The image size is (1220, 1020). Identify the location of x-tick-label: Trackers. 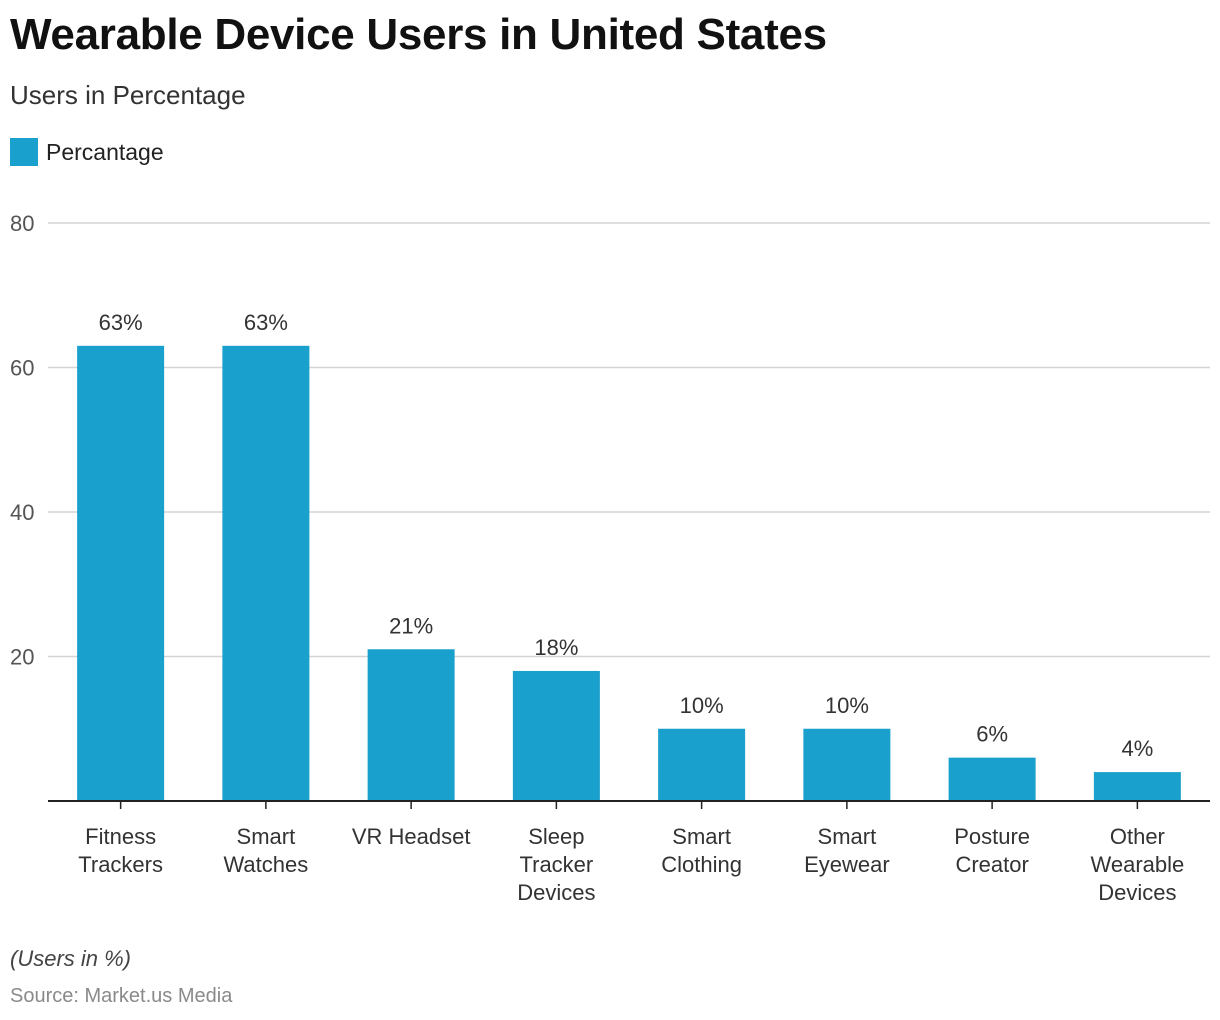
(120, 864).